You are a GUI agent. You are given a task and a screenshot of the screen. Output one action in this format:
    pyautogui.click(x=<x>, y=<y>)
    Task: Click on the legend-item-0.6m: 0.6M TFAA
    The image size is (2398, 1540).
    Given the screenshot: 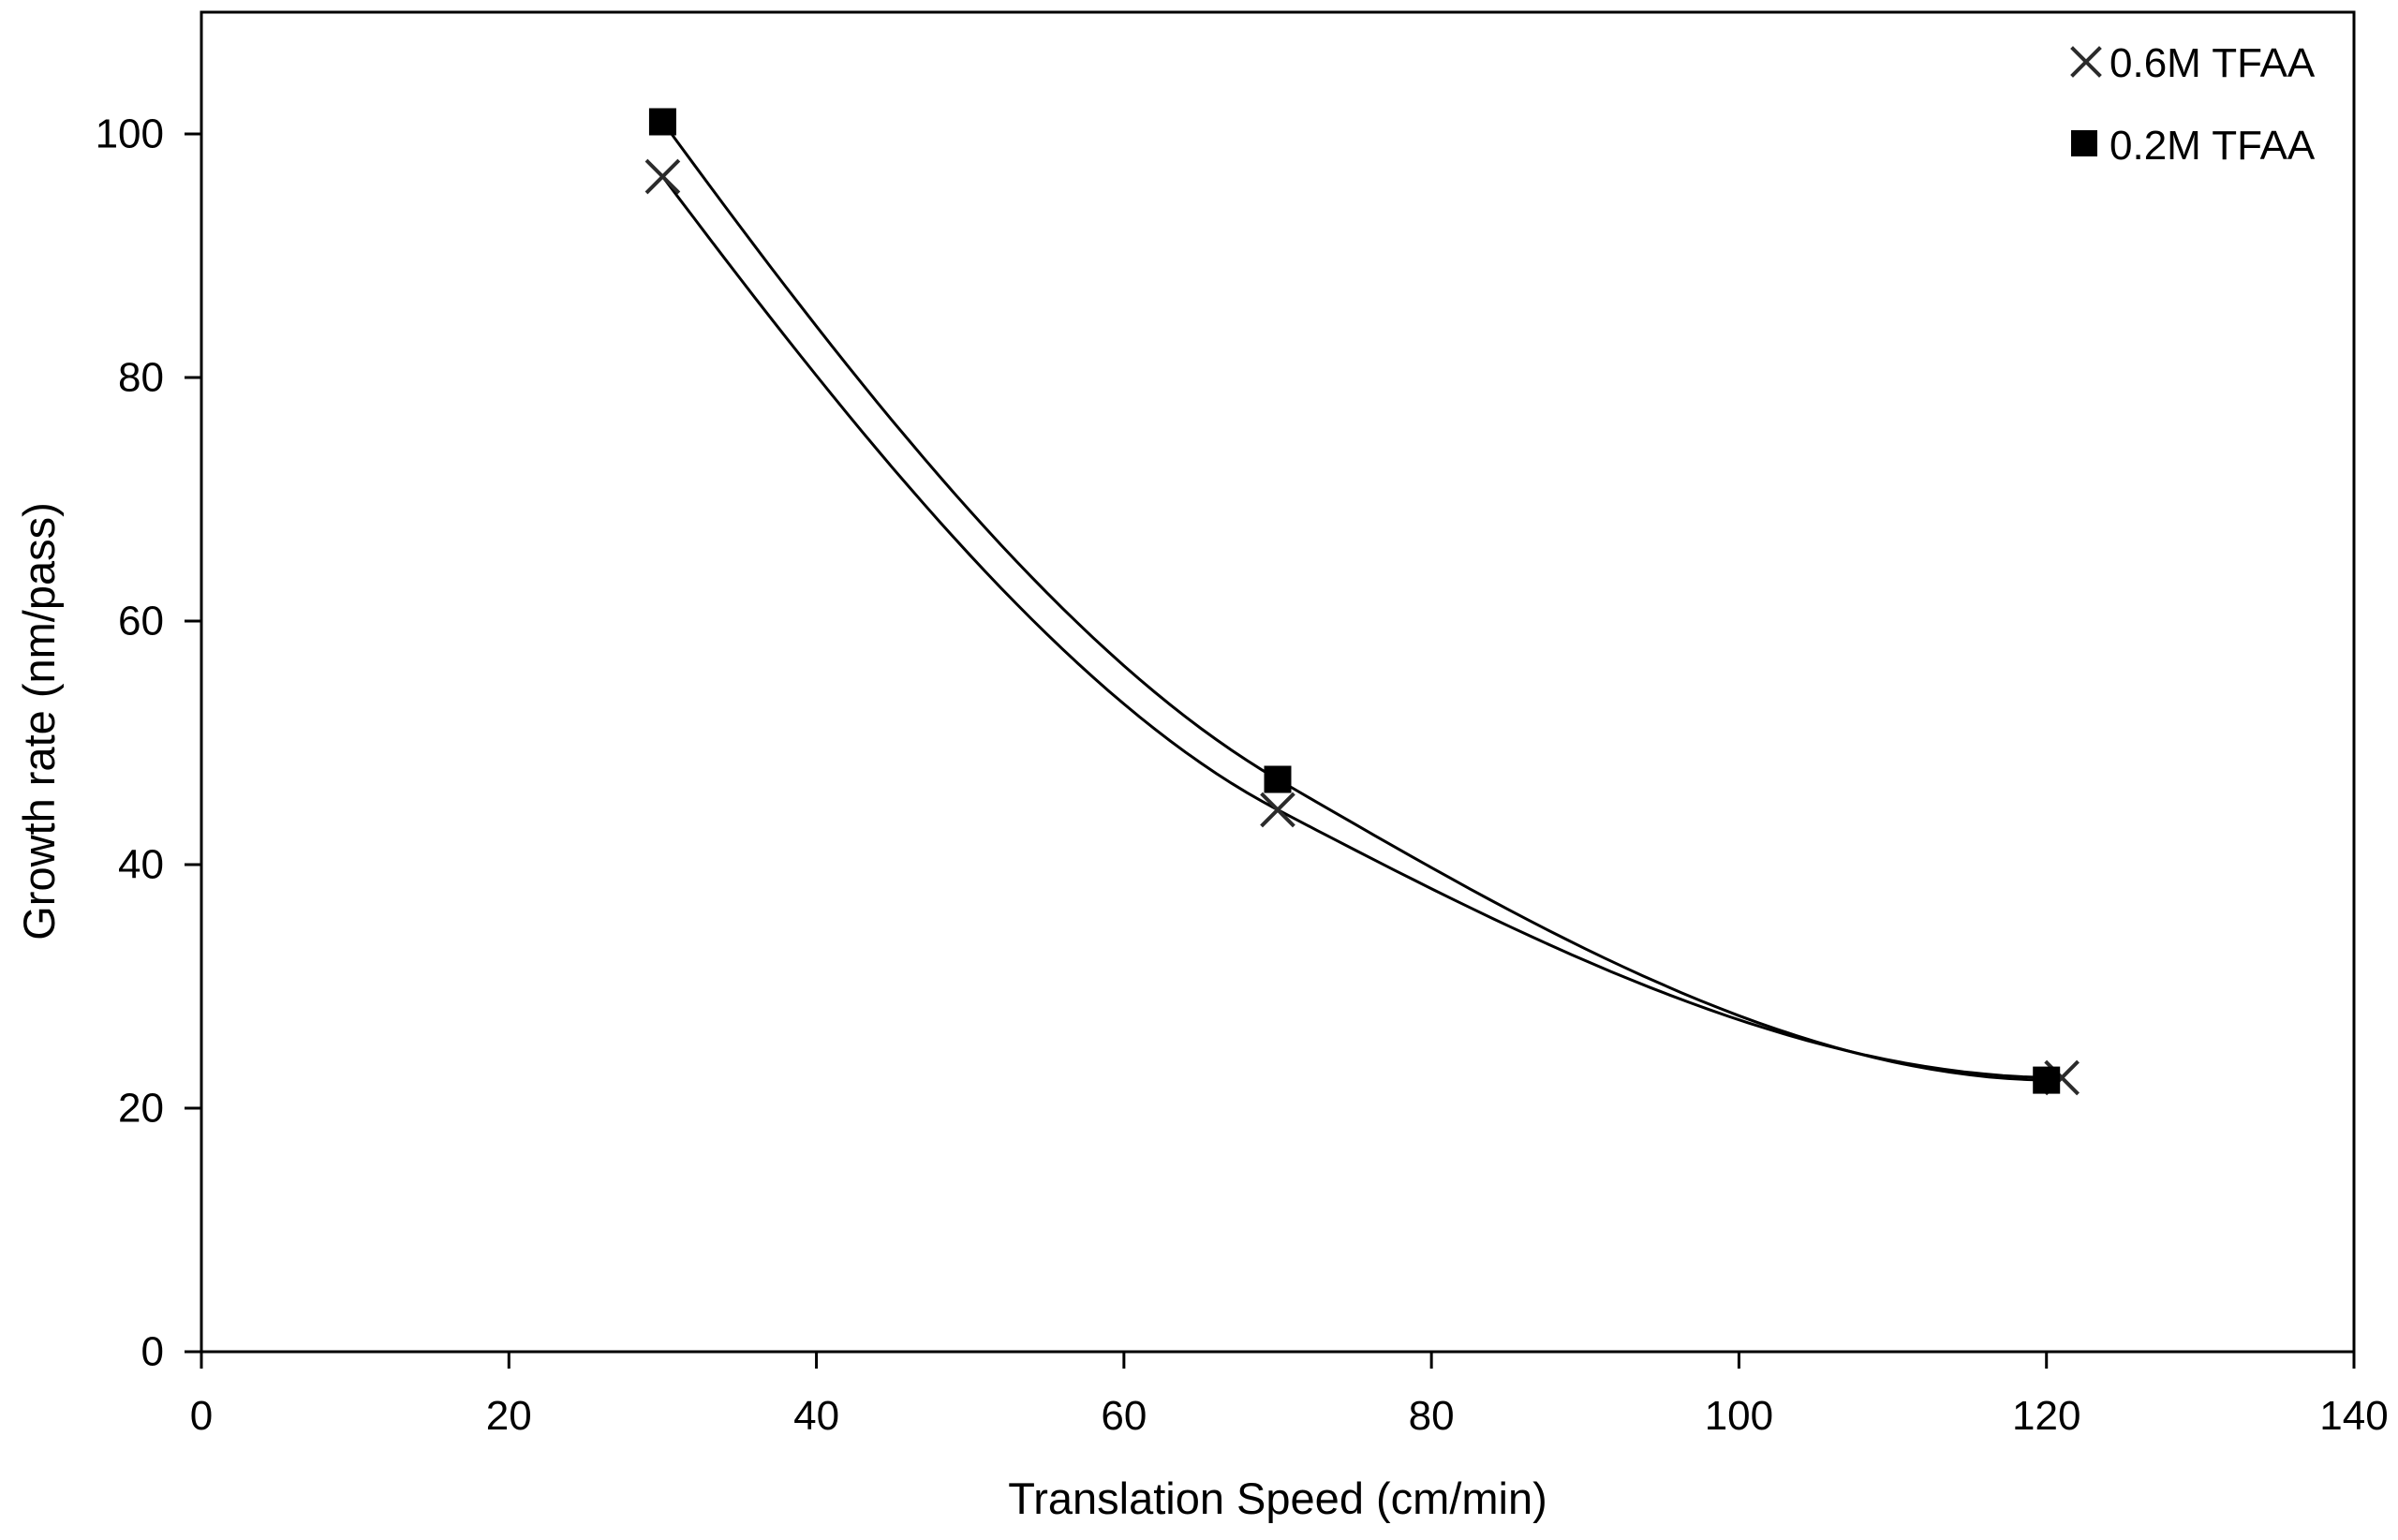 What is the action you would take?
    pyautogui.click(x=2193, y=63)
    